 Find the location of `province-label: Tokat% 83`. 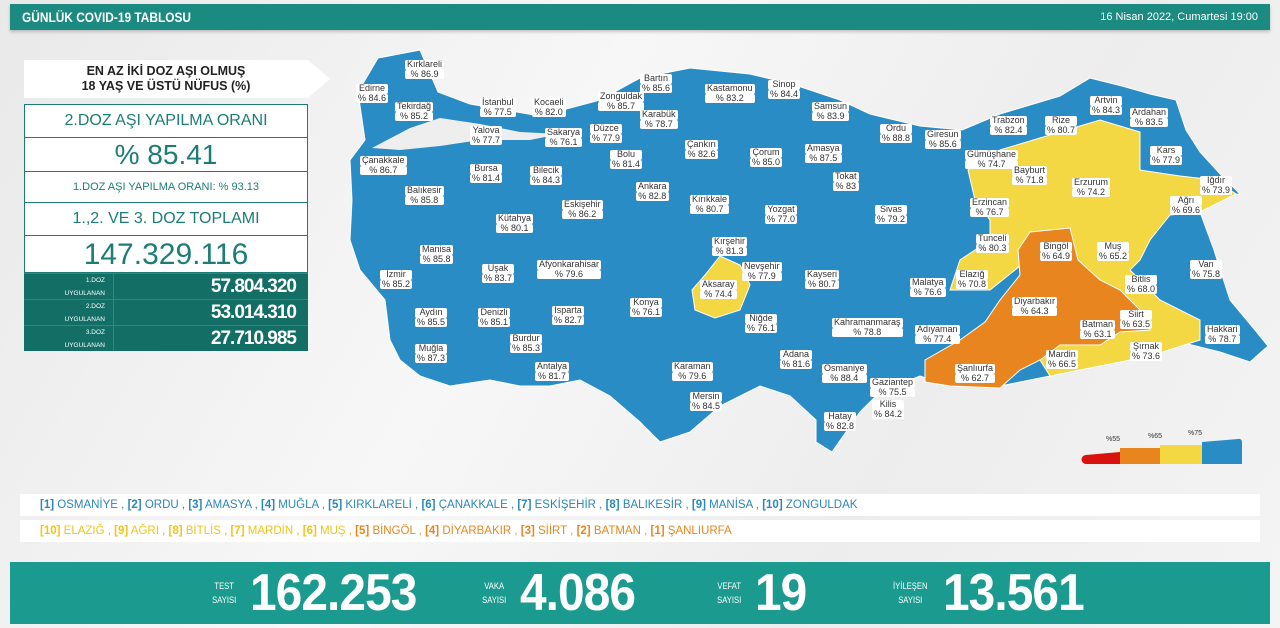

province-label: Tokat% 83 is located at coordinates (846, 181).